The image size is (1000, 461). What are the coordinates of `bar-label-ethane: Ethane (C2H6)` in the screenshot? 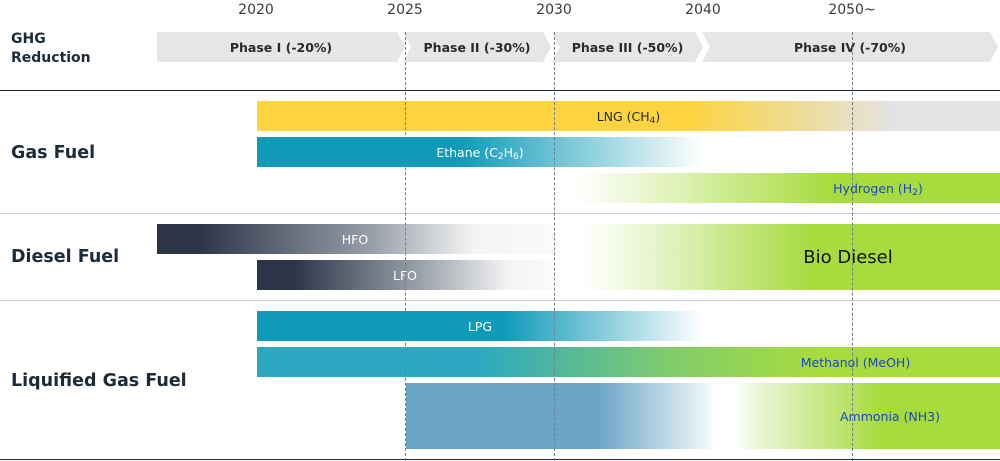 It's located at (480, 153).